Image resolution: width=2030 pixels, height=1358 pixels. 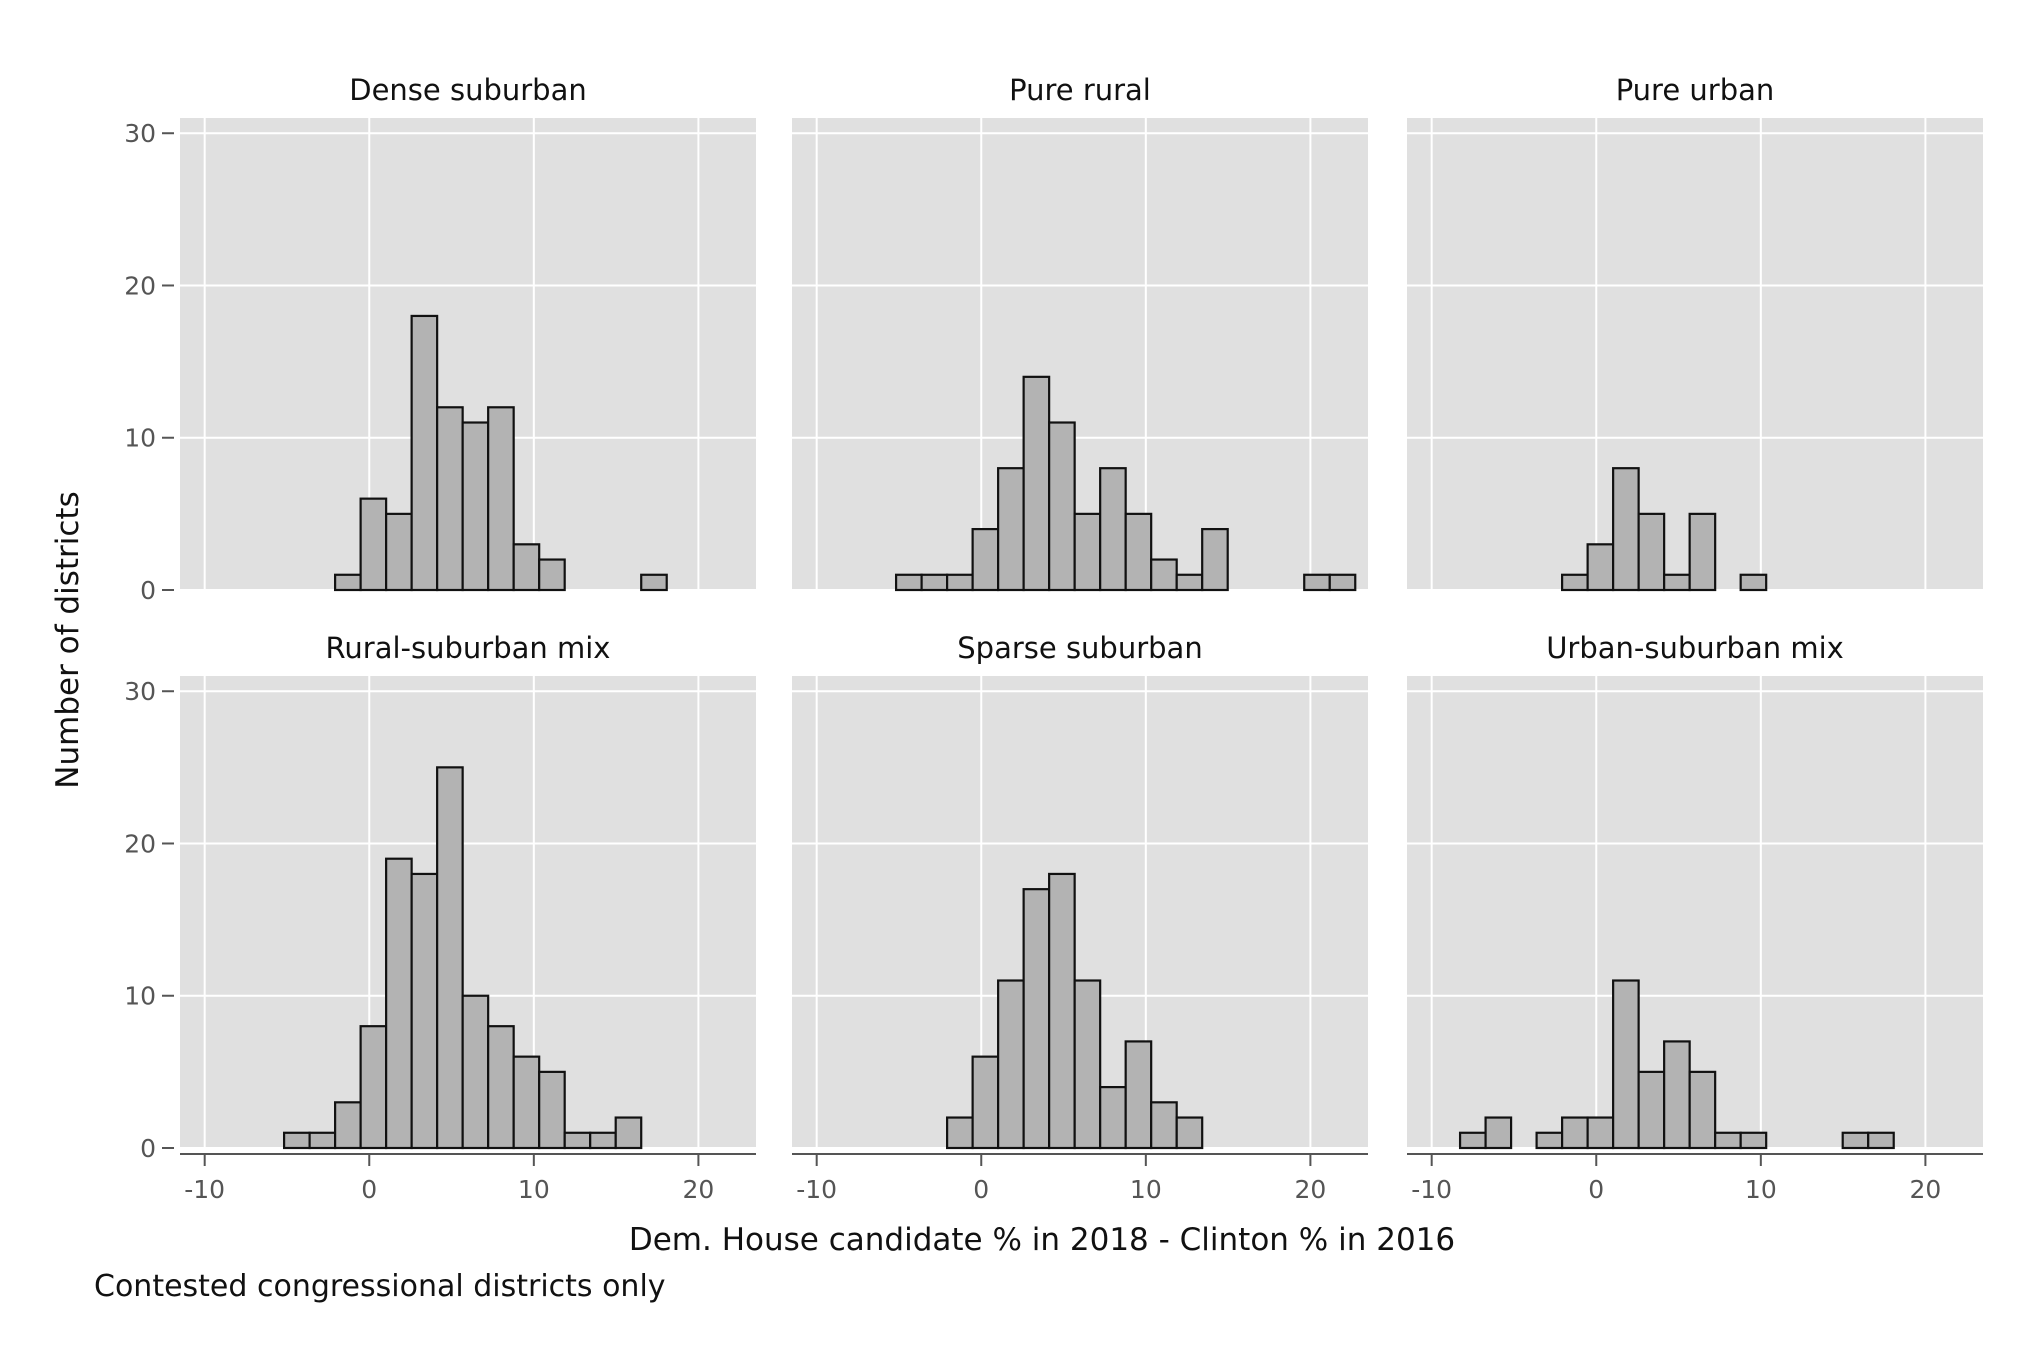 I want to click on y-axis-title: Number of districts, so click(x=68, y=639).